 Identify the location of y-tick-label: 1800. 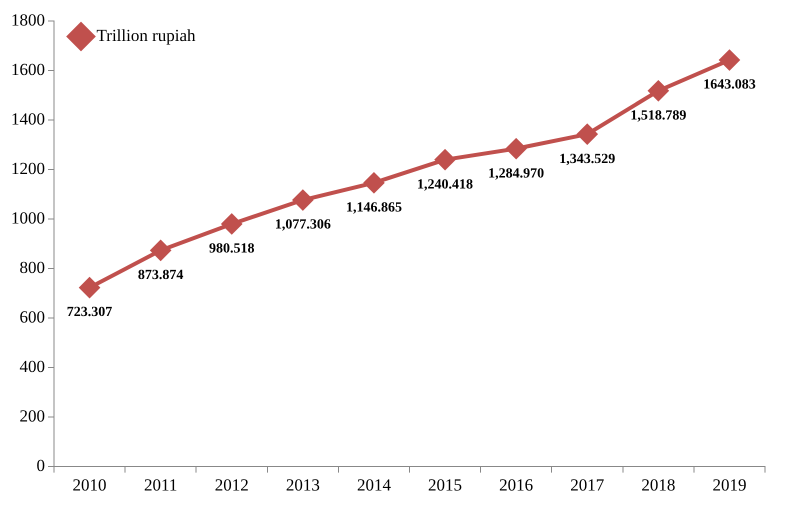
(28, 20).